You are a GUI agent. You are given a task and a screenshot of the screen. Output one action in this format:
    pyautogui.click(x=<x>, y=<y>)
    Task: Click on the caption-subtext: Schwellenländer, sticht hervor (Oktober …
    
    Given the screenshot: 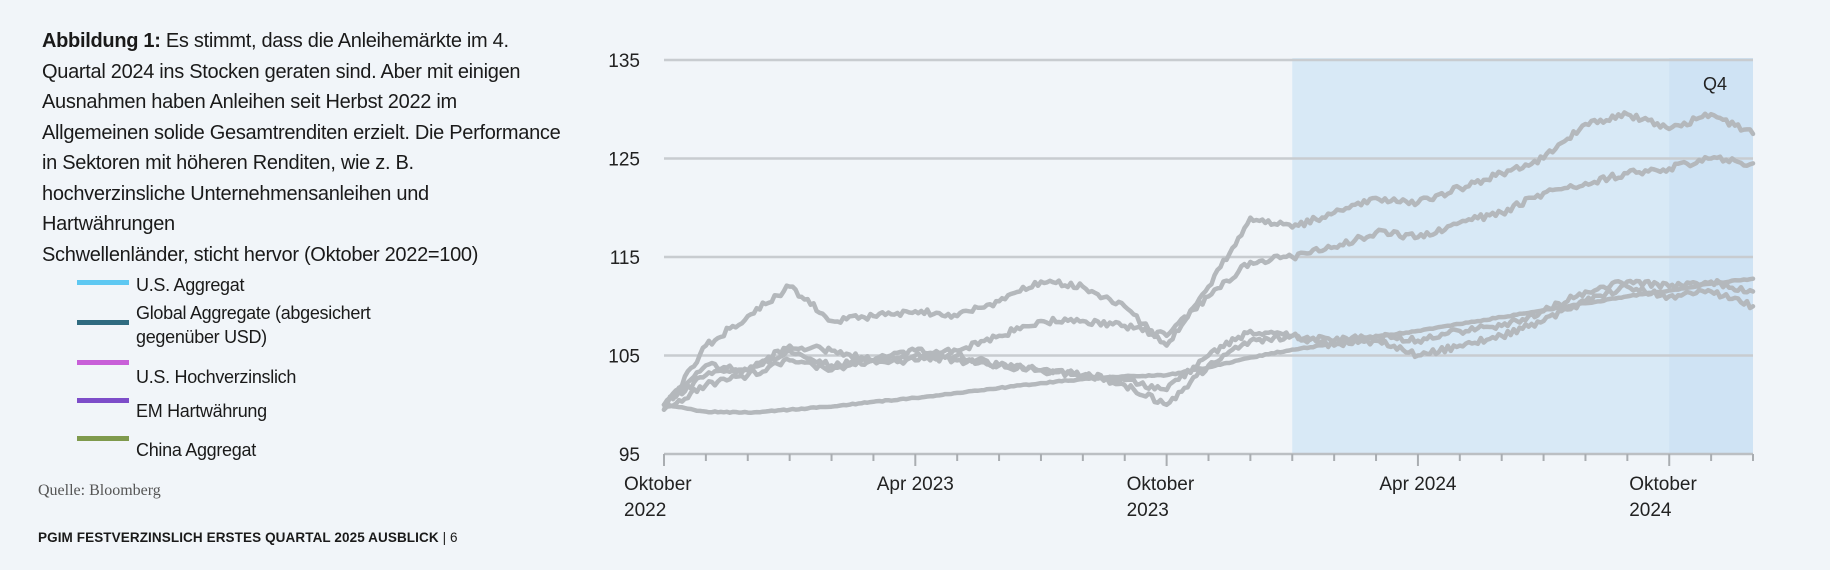 What is the action you would take?
    pyautogui.click(x=260, y=254)
    